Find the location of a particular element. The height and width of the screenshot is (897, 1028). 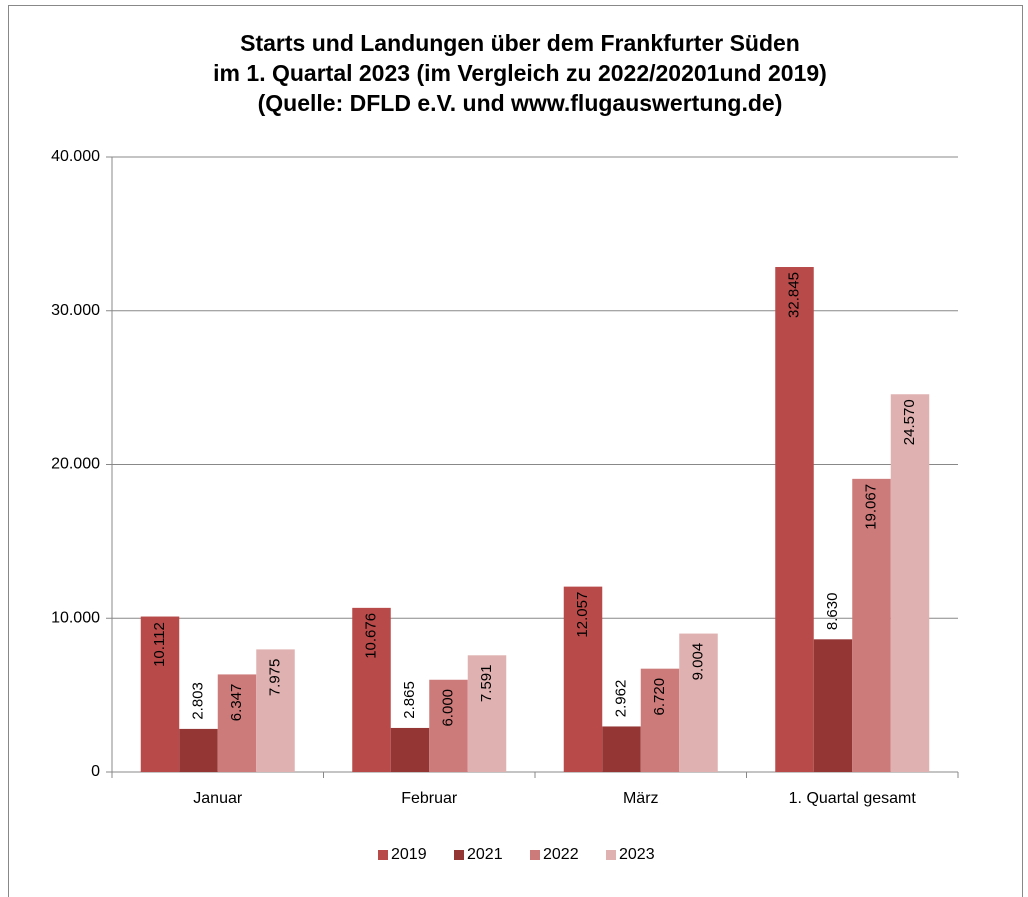

value-label: 6.000 is located at coordinates (447, 708).